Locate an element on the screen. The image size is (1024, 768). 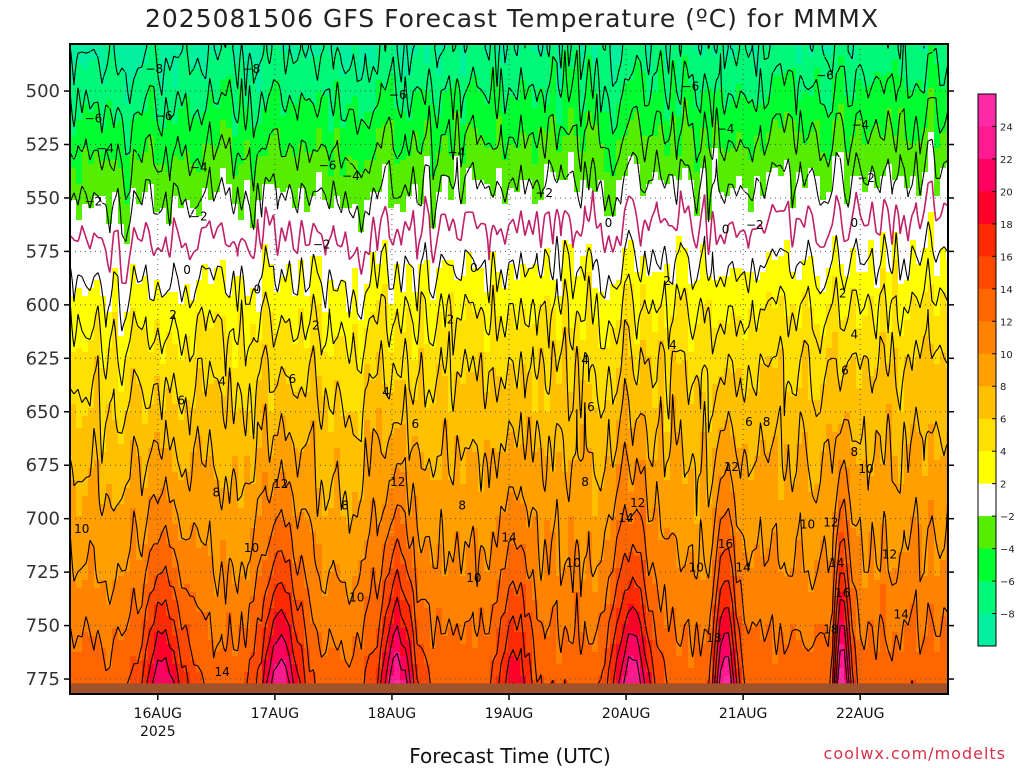
contour-label: 18 is located at coordinates (713, 638).